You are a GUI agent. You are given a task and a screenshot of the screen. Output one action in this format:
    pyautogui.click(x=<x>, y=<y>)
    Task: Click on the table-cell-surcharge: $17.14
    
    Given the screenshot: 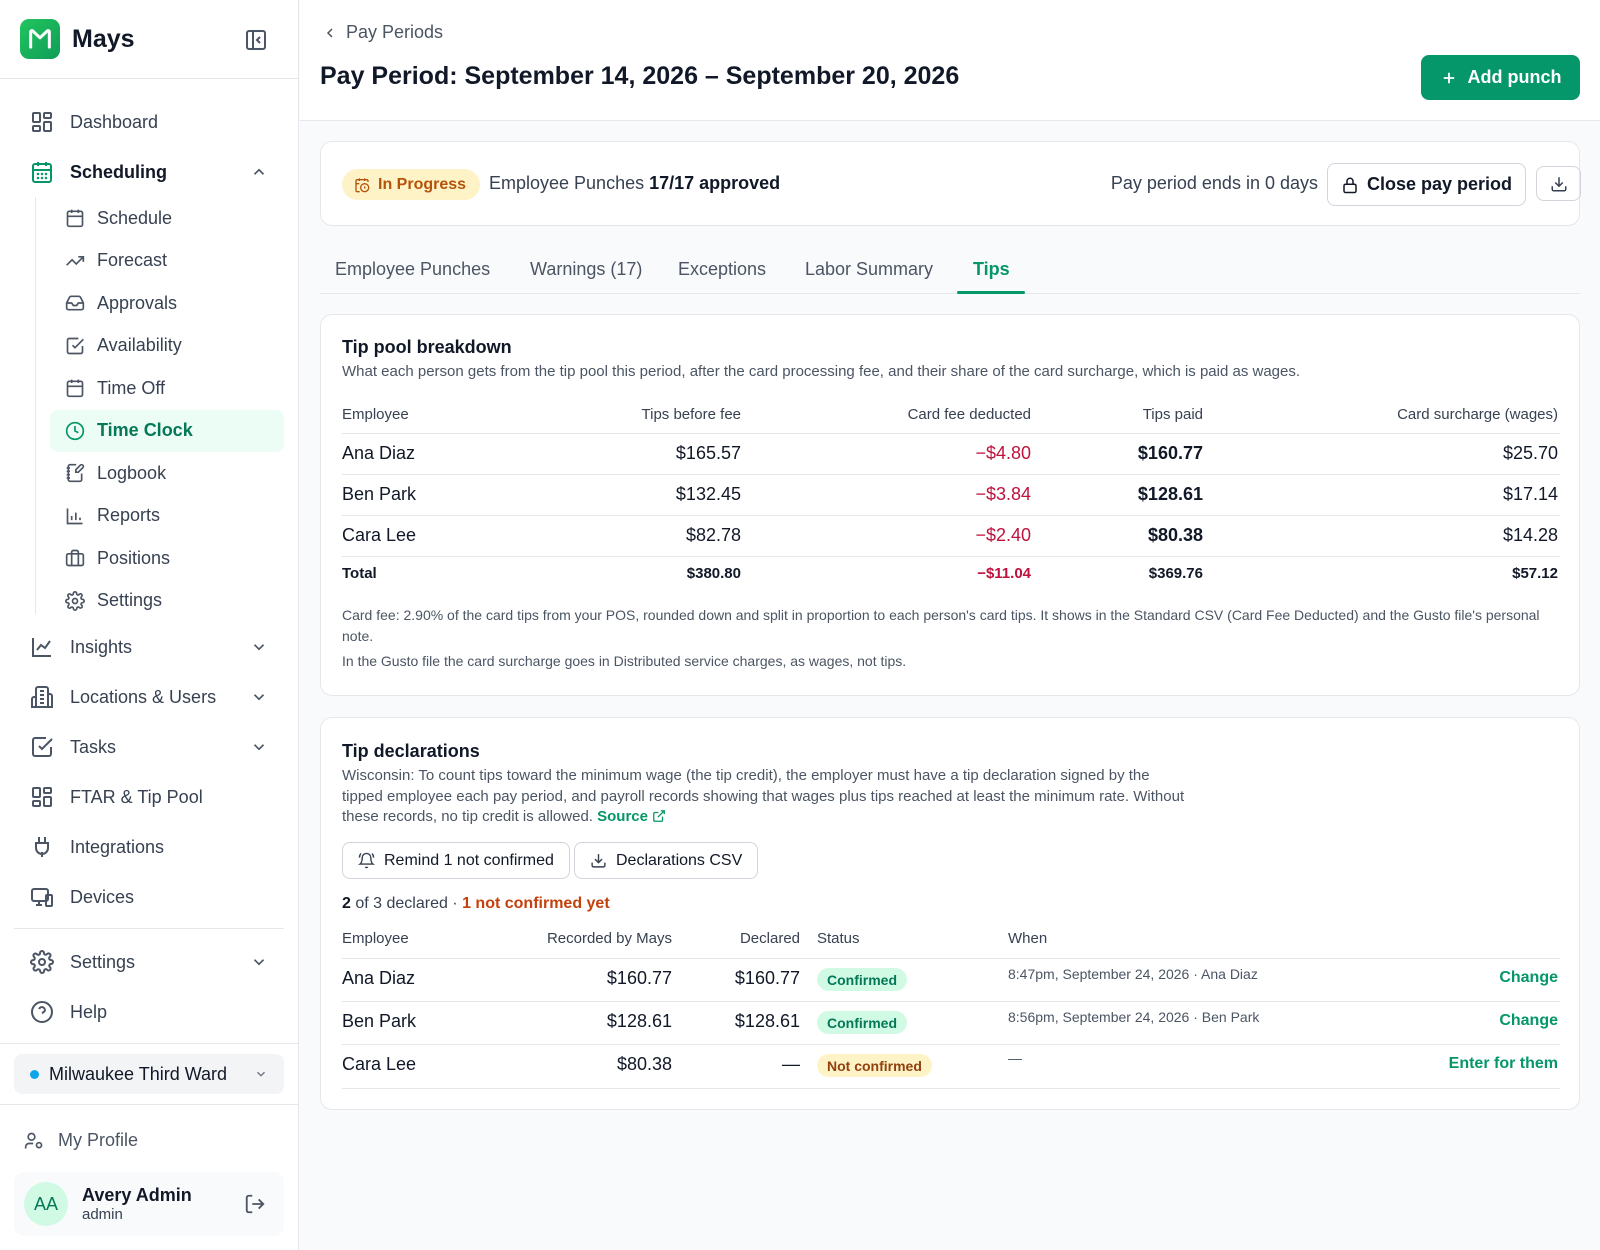 What is the action you would take?
    pyautogui.click(x=1530, y=494)
    